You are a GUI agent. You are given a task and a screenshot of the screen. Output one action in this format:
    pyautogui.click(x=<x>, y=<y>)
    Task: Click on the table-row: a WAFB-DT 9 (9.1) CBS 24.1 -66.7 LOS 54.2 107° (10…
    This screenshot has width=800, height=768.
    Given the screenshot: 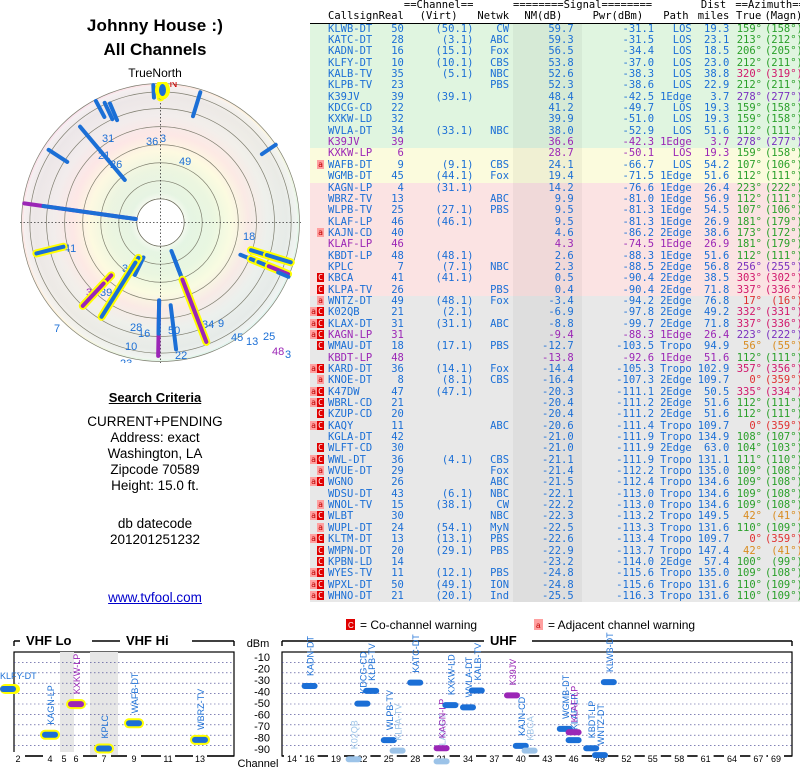 What is the action you would take?
    pyautogui.click(x=555, y=165)
    